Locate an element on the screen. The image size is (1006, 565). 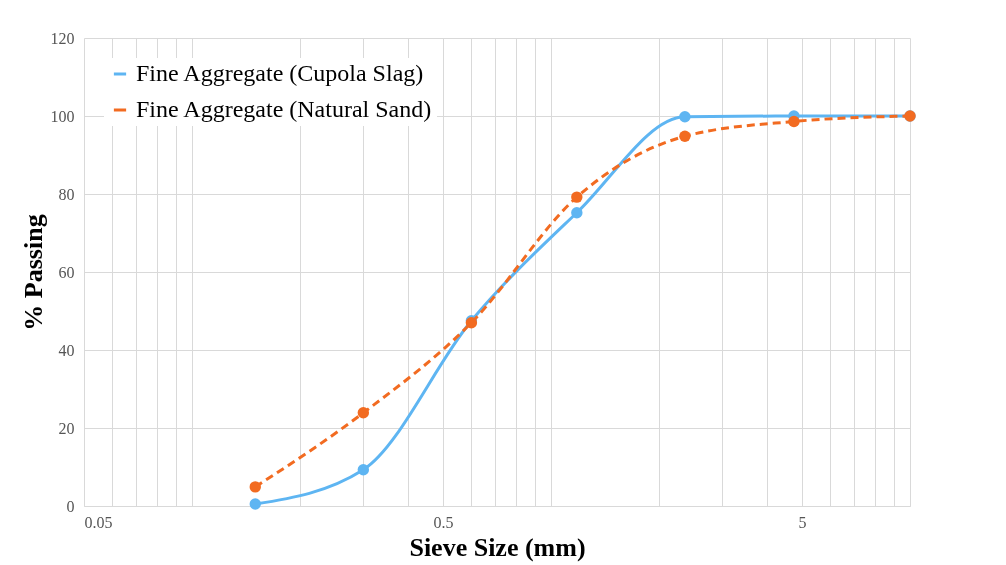
y-tick-label: 40 is located at coordinates (66, 350).